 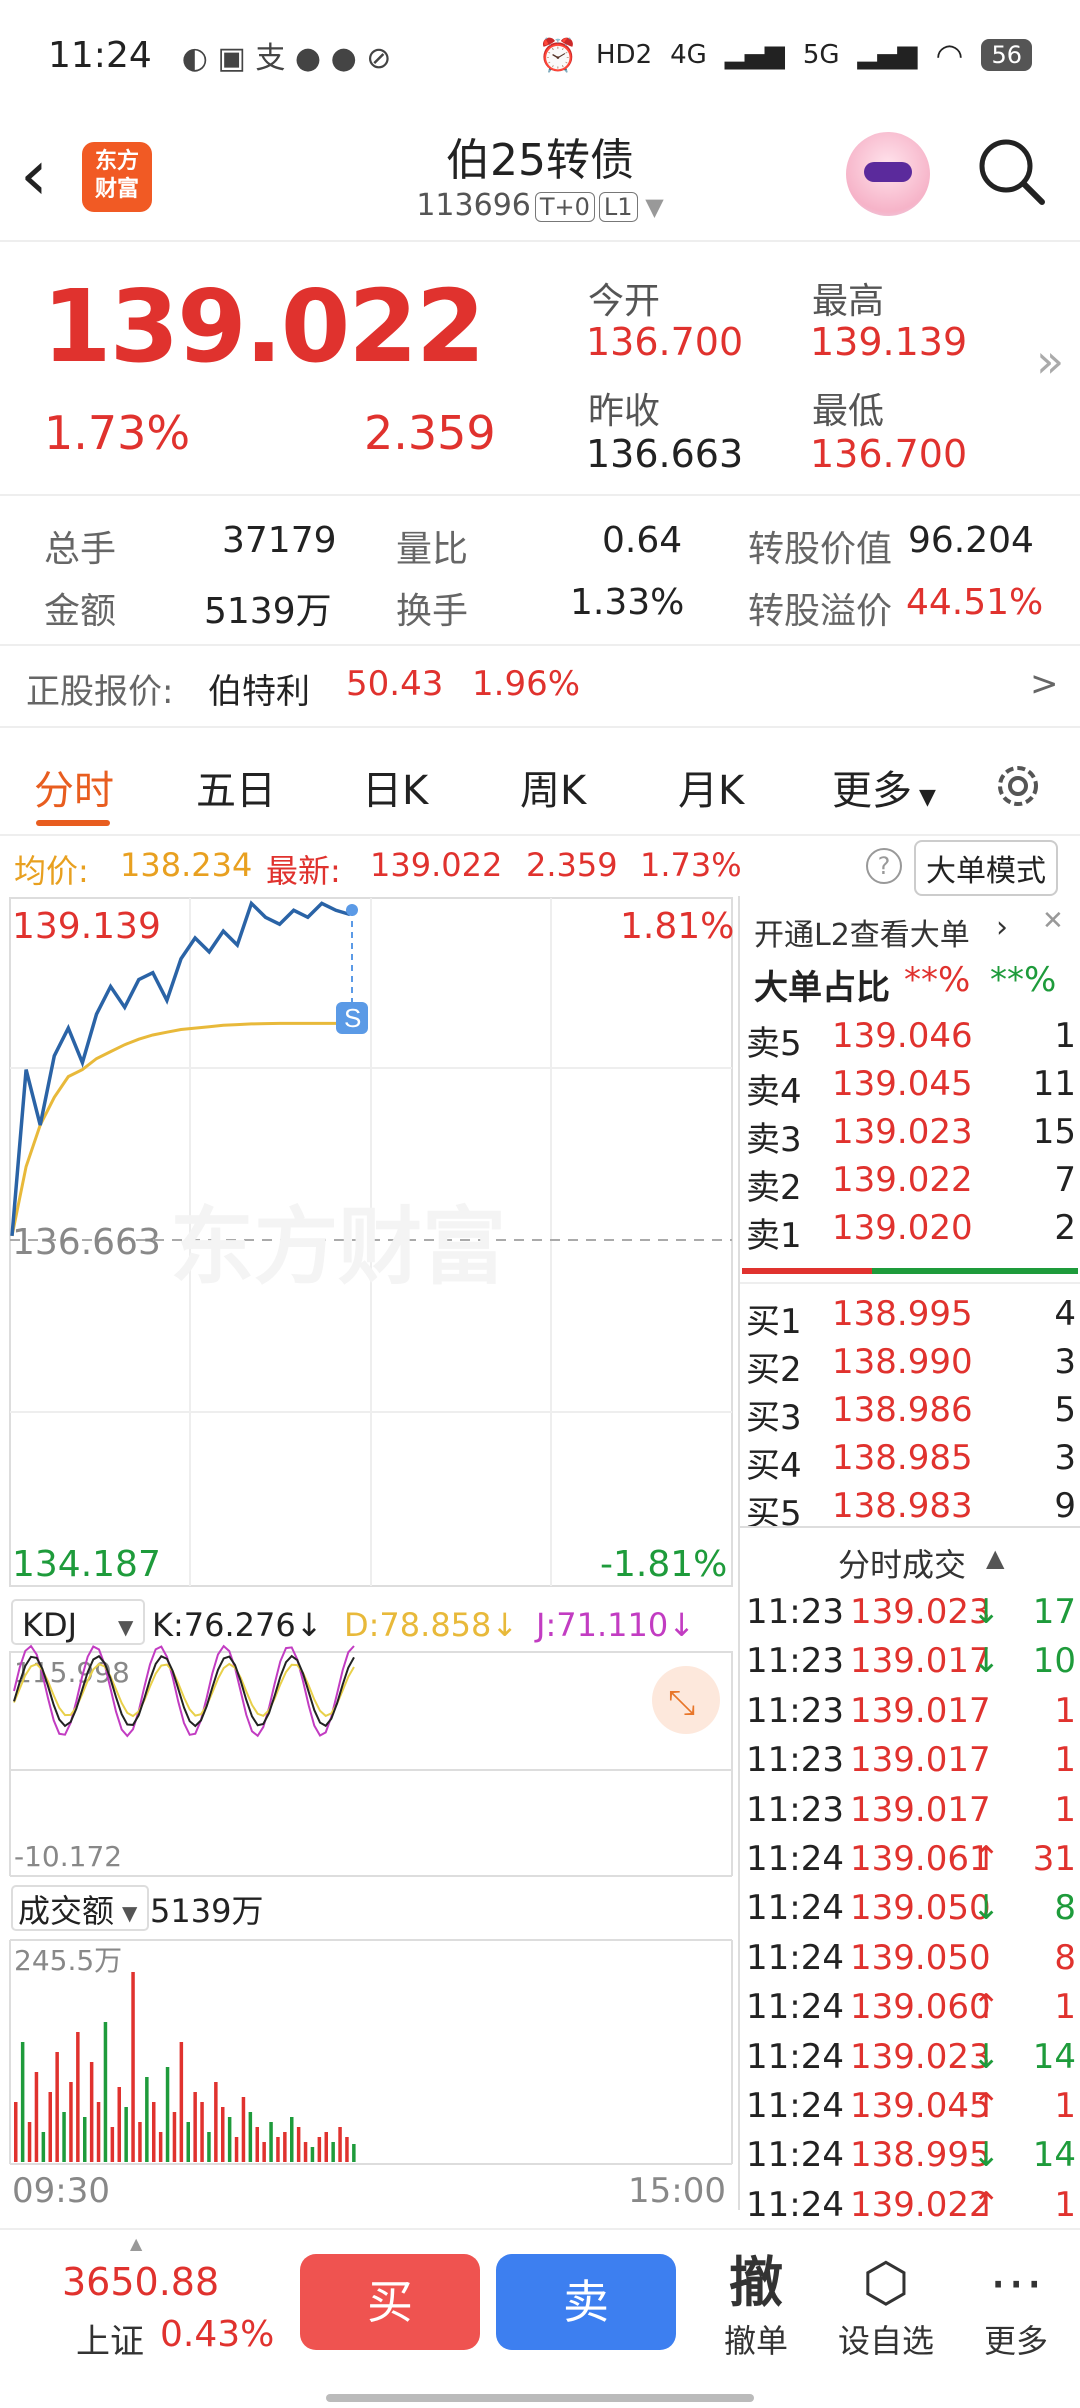 What do you see at coordinates (236, 791) in the screenshot?
I see `tab-five-day: 五日` at bounding box center [236, 791].